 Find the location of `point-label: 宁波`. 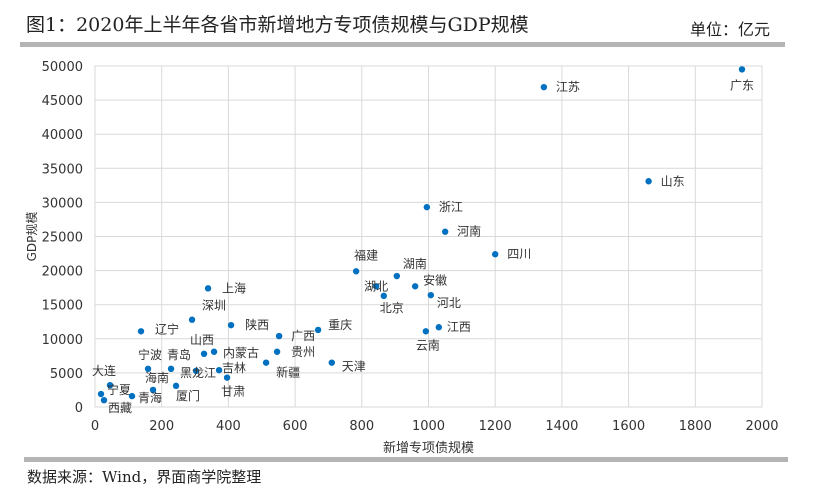

point-label: 宁波 is located at coordinates (150, 354).